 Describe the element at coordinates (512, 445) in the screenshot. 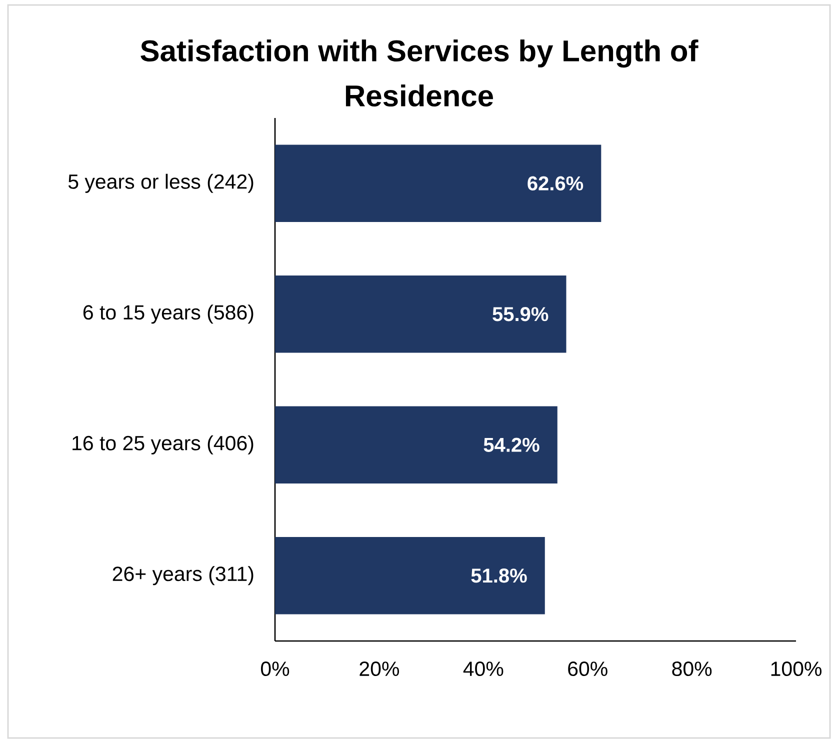

I see `data-label: 54.2%` at that location.